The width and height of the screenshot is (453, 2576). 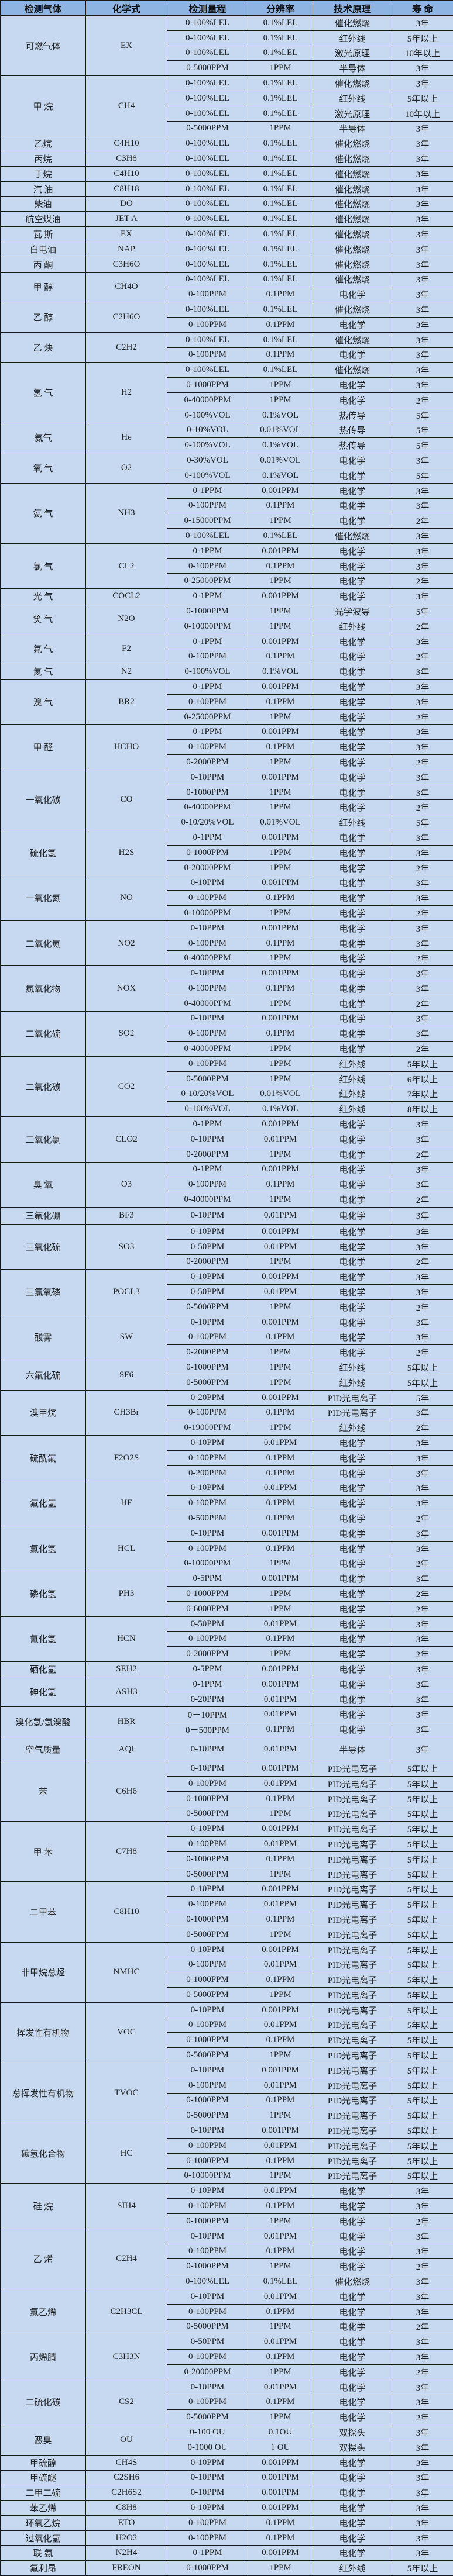 I want to click on formula-cell: HC, so click(x=126, y=2153).